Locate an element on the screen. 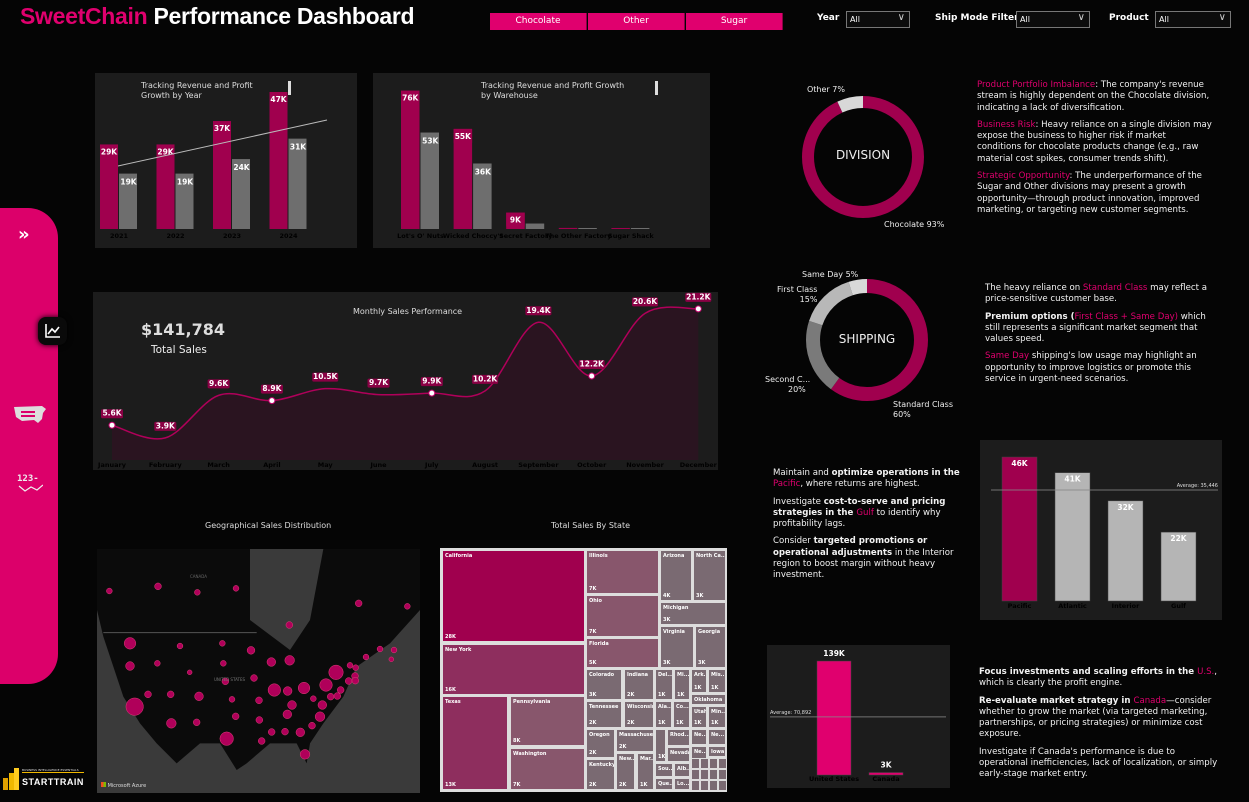 The image size is (1249, 802). year-bar-revenue is located at coordinates (165, 186).